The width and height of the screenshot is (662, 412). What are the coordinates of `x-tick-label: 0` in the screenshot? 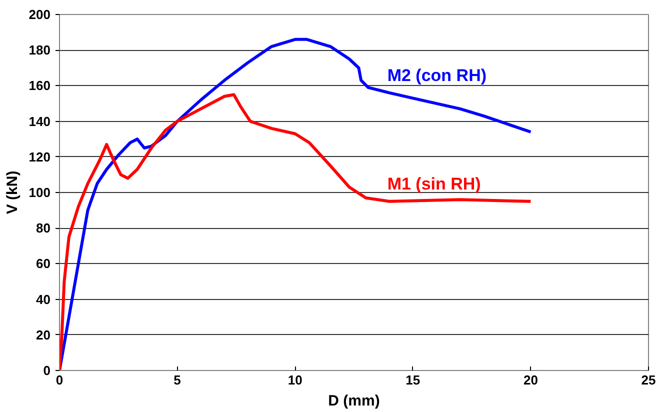 It's located at (60, 380).